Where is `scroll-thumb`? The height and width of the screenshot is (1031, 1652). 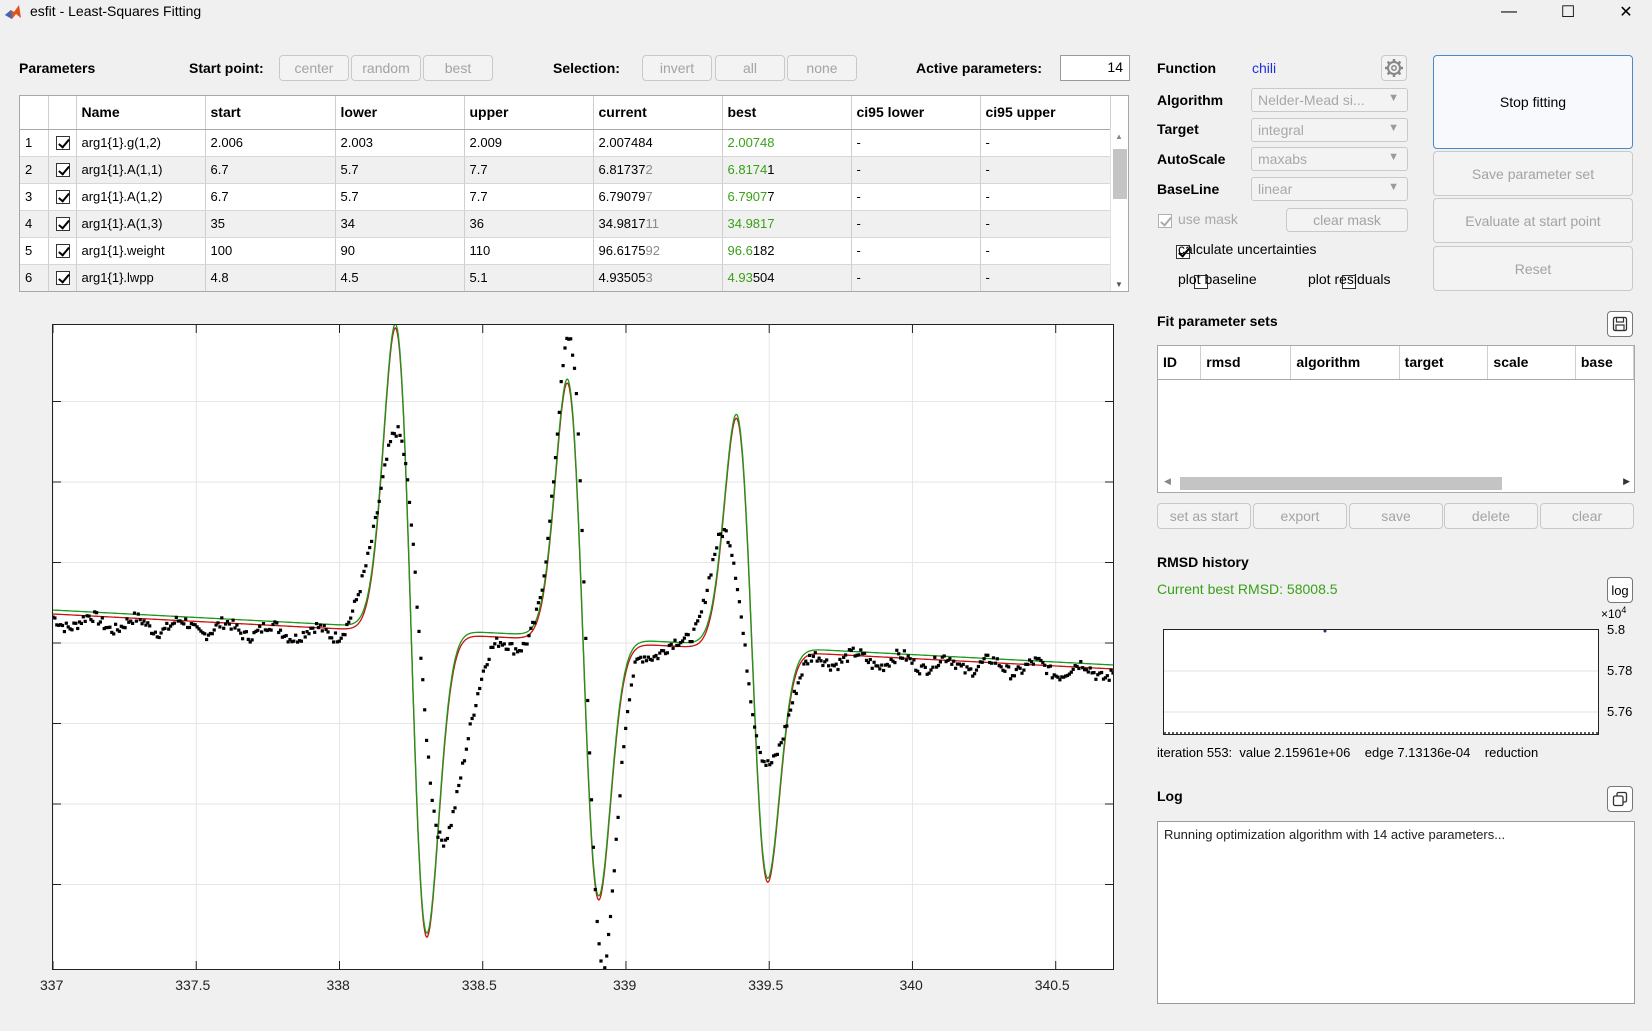 scroll-thumb is located at coordinates (1120, 174).